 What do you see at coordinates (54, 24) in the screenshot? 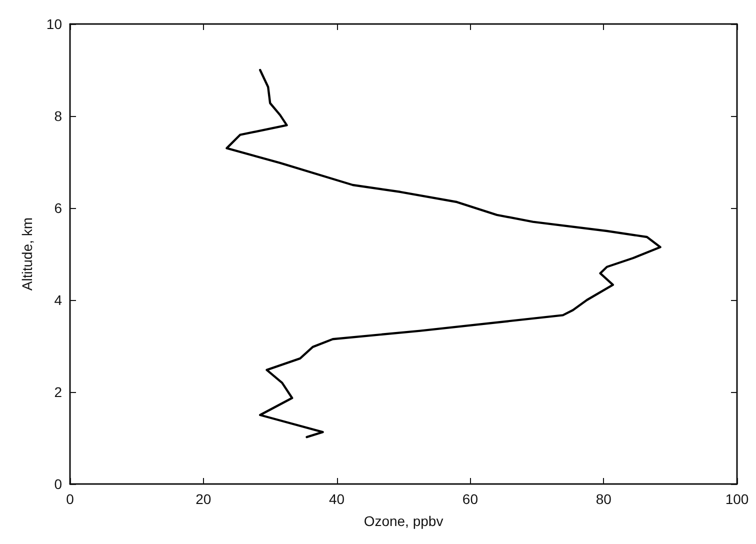
I see `y-tick-label: 10` at bounding box center [54, 24].